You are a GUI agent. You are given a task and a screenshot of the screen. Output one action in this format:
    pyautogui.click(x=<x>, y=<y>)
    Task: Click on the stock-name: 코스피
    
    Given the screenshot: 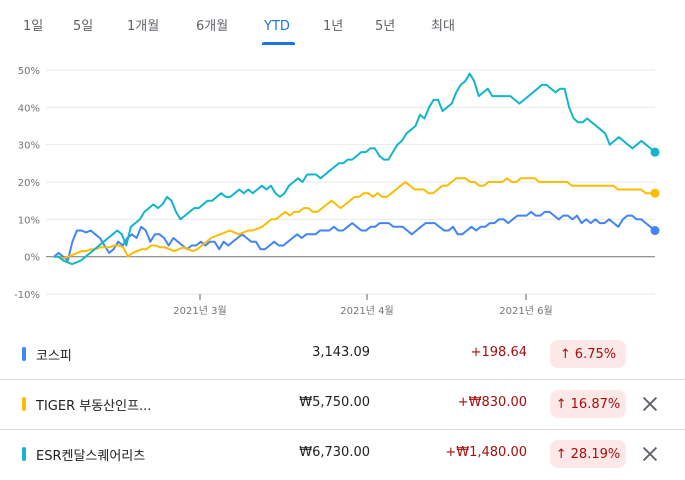 What is the action you would take?
    pyautogui.click(x=54, y=356)
    